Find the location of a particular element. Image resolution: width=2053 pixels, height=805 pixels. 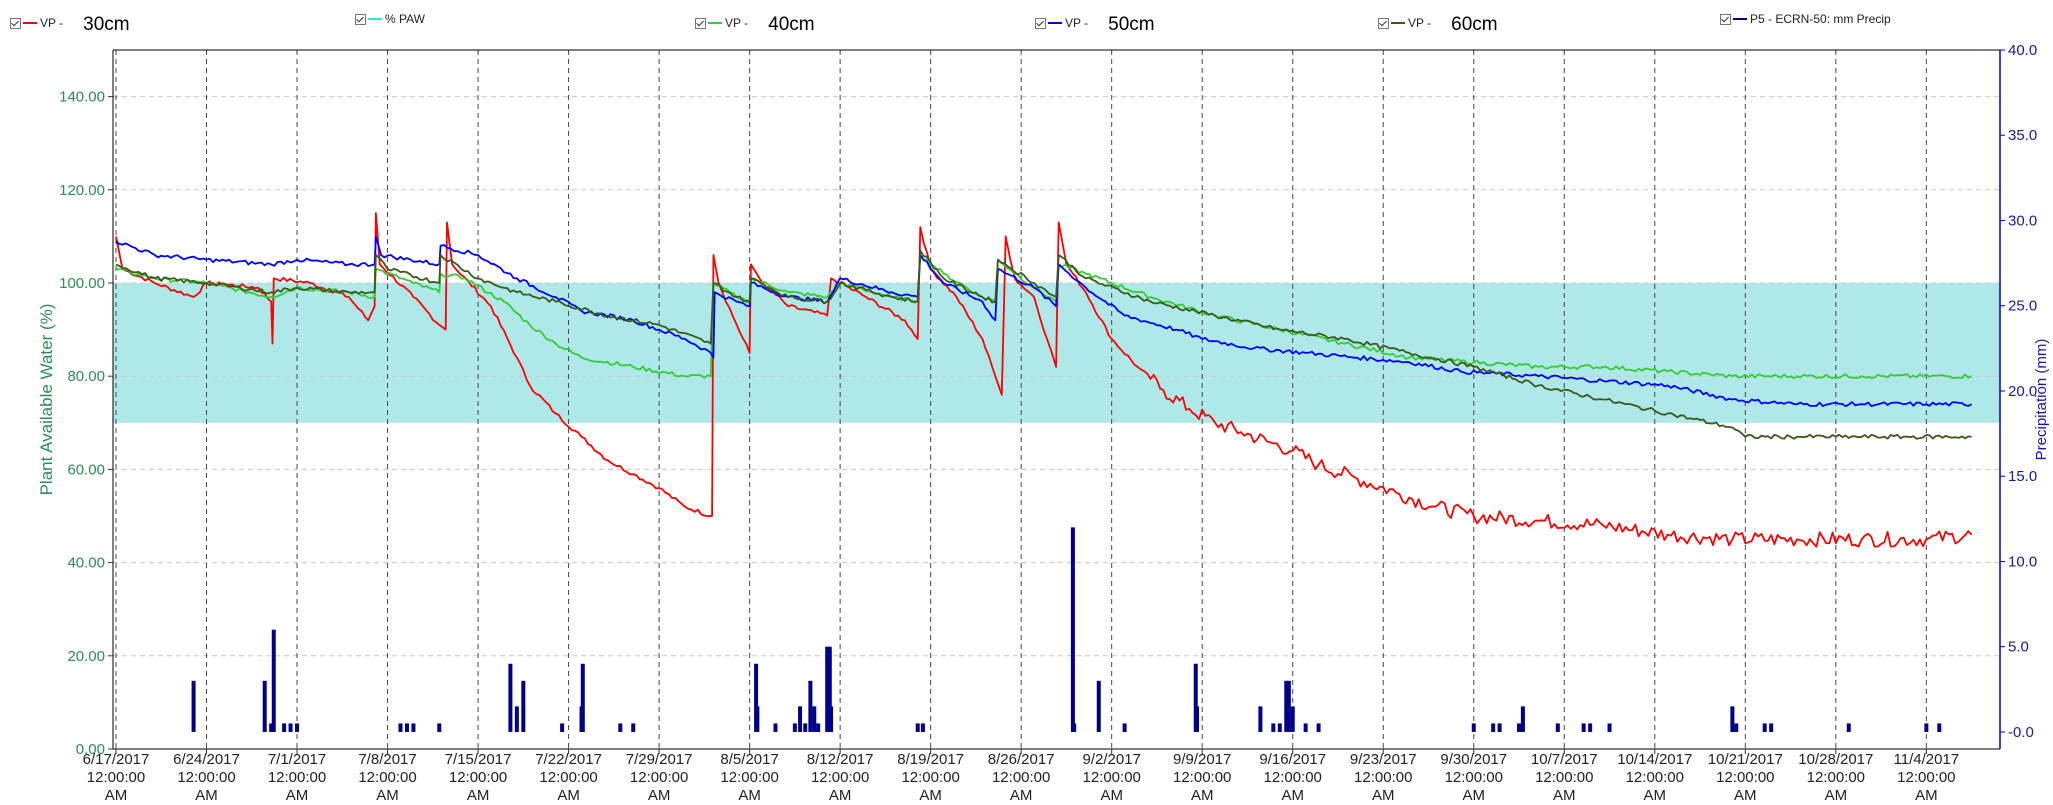

x-tick-label-date: 8/26/2017 is located at coordinates (1021, 759).